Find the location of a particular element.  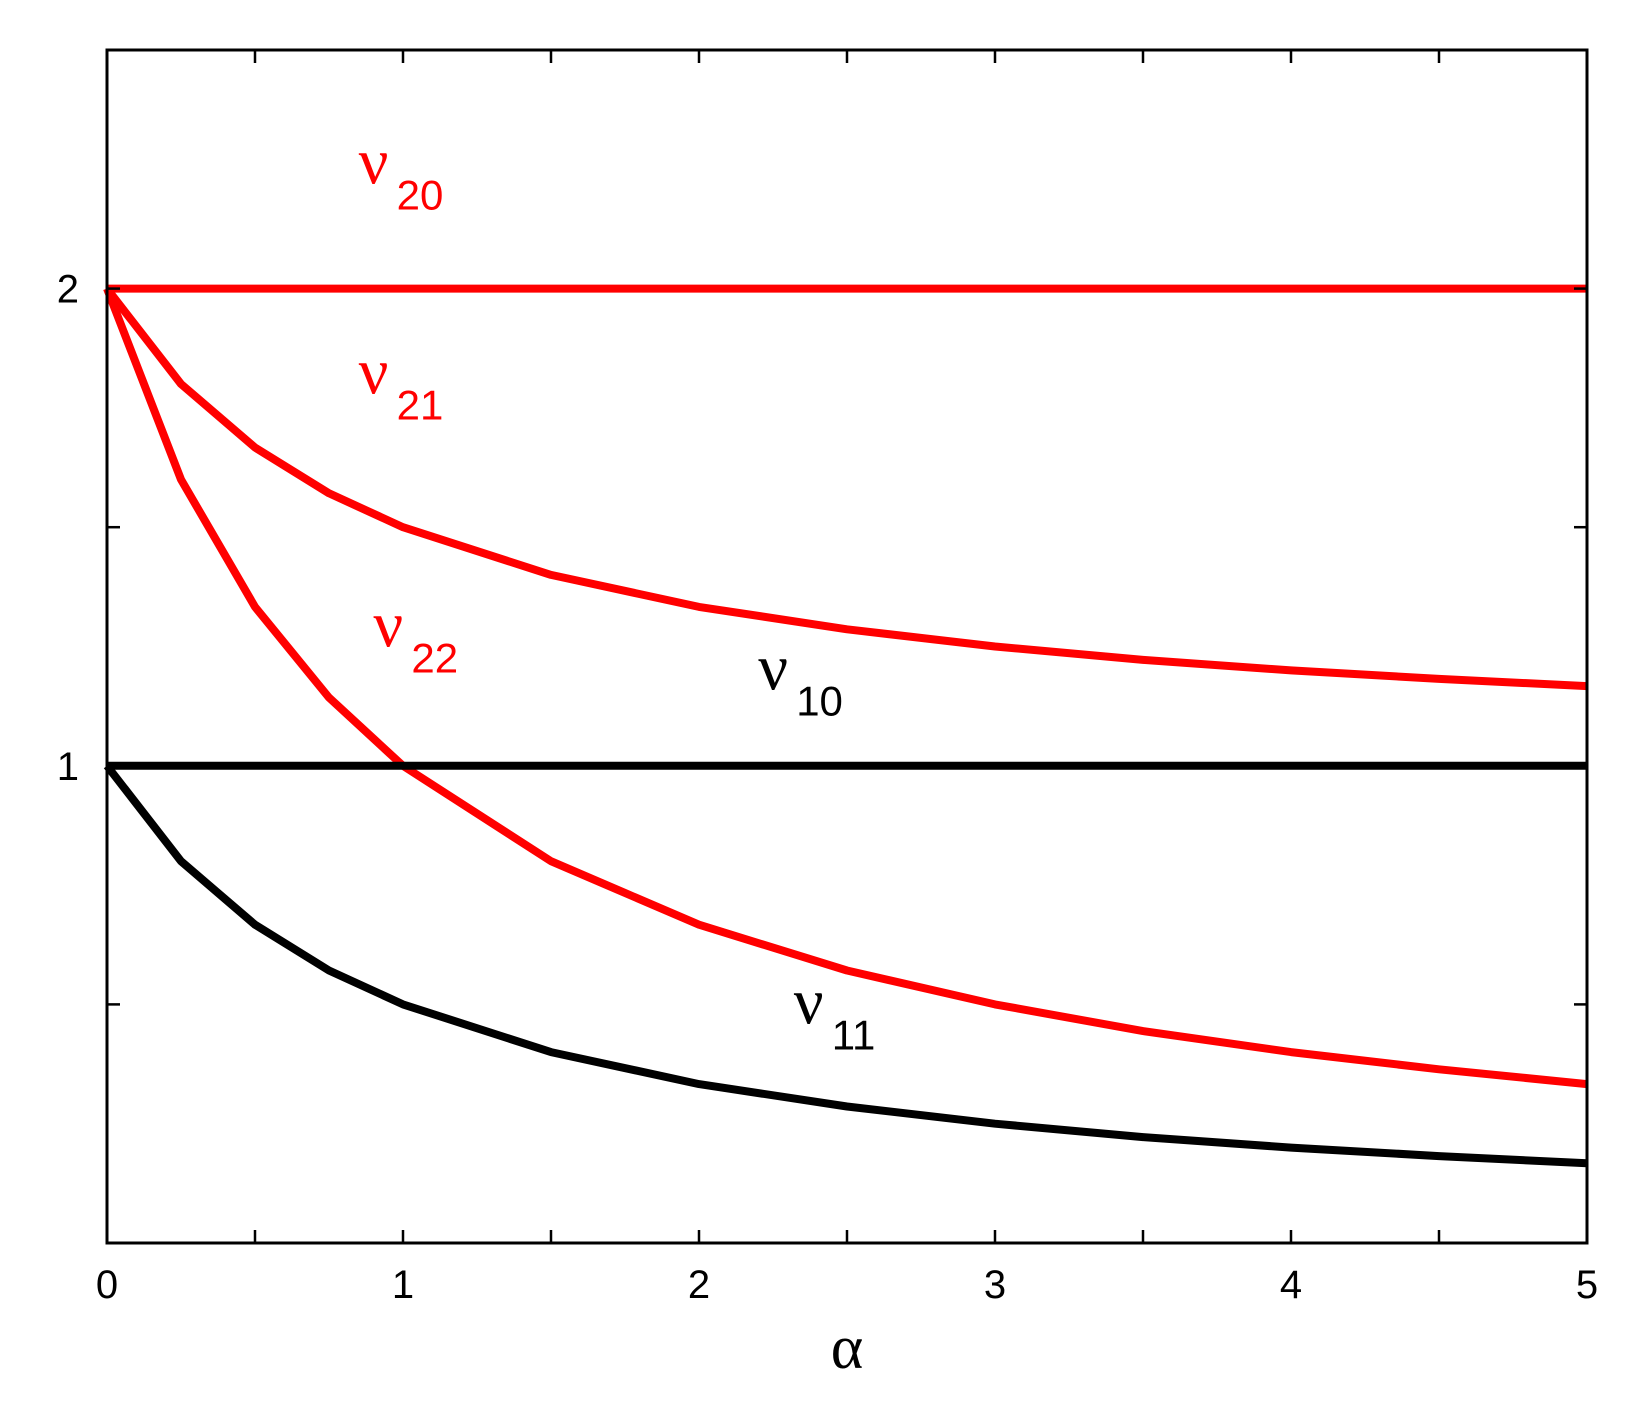

y-tick-label: 2 is located at coordinates (68, 290).